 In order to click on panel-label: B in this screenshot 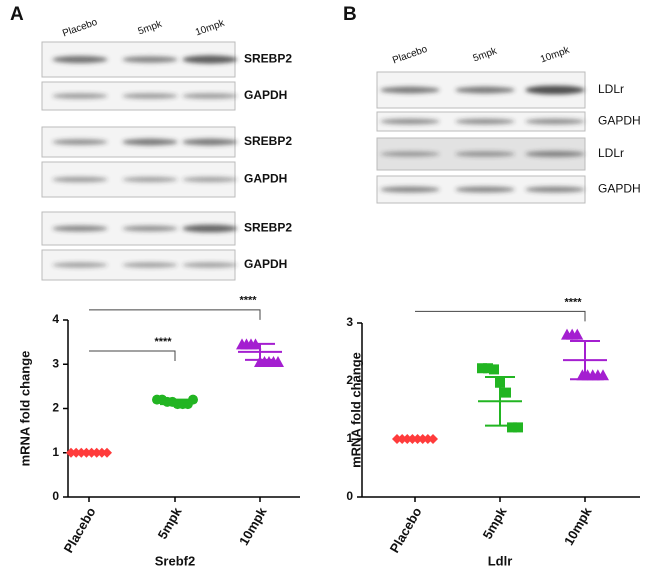, I will do `click(350, 14)`.